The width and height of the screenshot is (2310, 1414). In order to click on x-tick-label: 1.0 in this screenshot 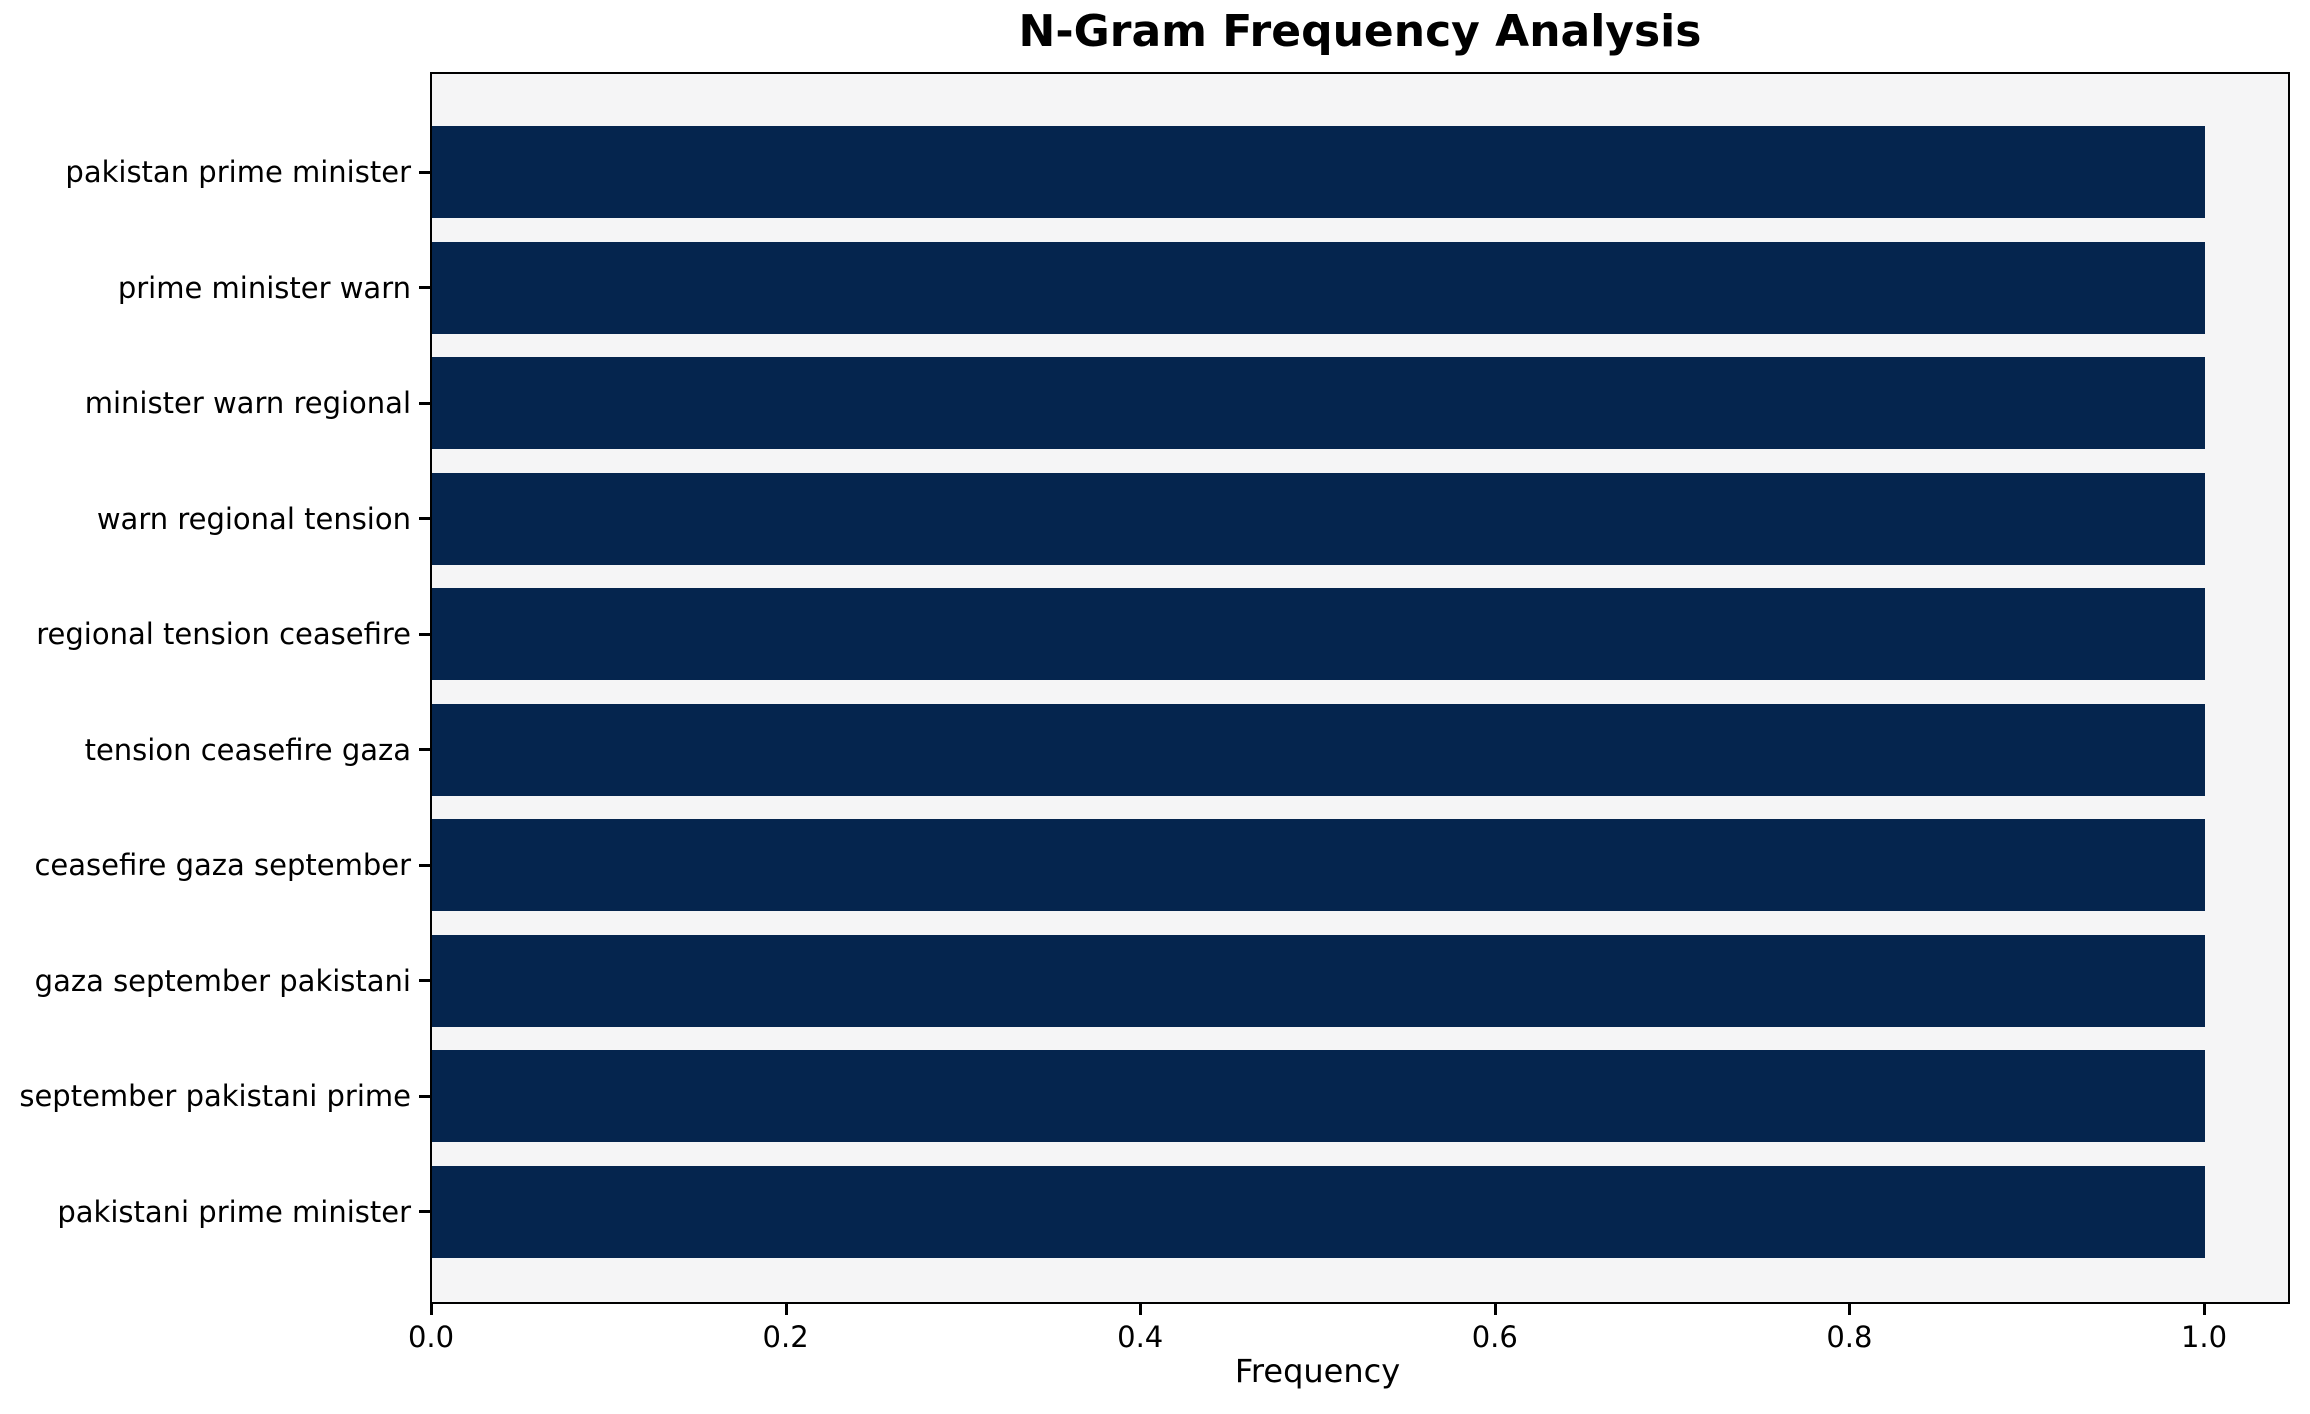, I will do `click(2204, 1337)`.